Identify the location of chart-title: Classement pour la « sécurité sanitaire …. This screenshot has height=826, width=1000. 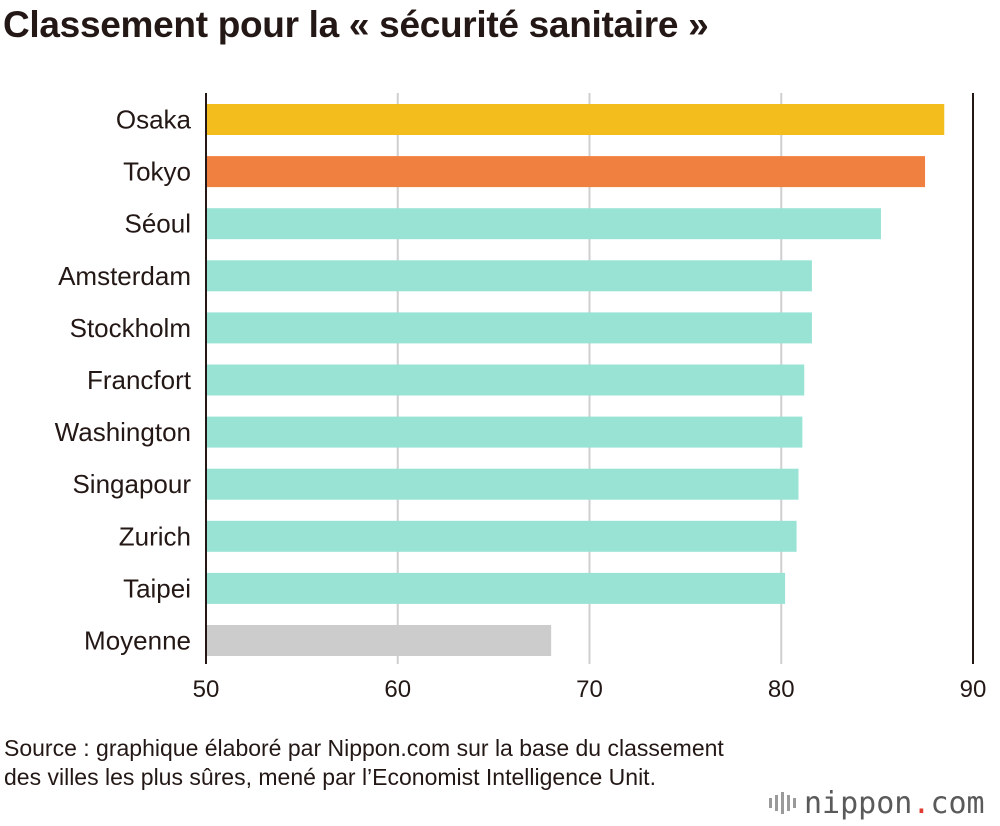
(356, 24).